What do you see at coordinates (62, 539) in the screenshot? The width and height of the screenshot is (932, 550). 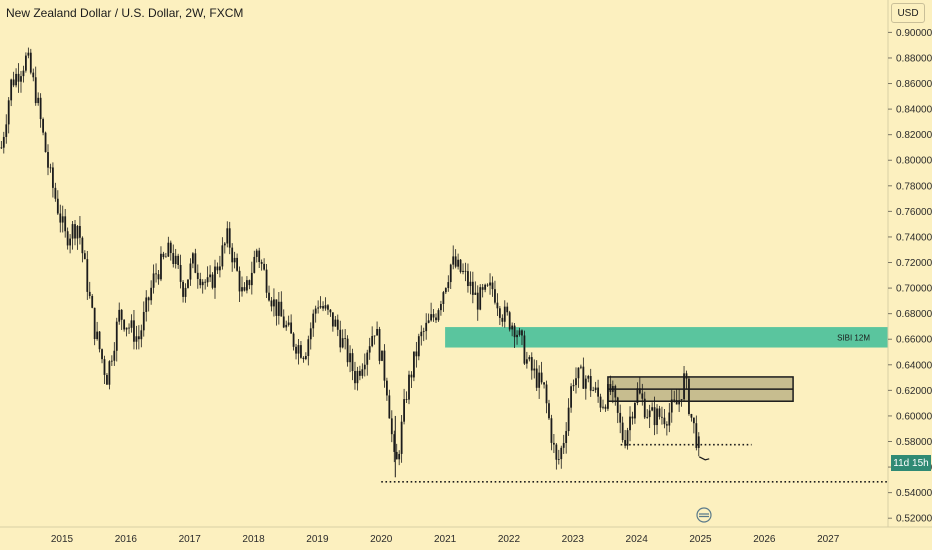 I see `x-tick-label: 2015` at bounding box center [62, 539].